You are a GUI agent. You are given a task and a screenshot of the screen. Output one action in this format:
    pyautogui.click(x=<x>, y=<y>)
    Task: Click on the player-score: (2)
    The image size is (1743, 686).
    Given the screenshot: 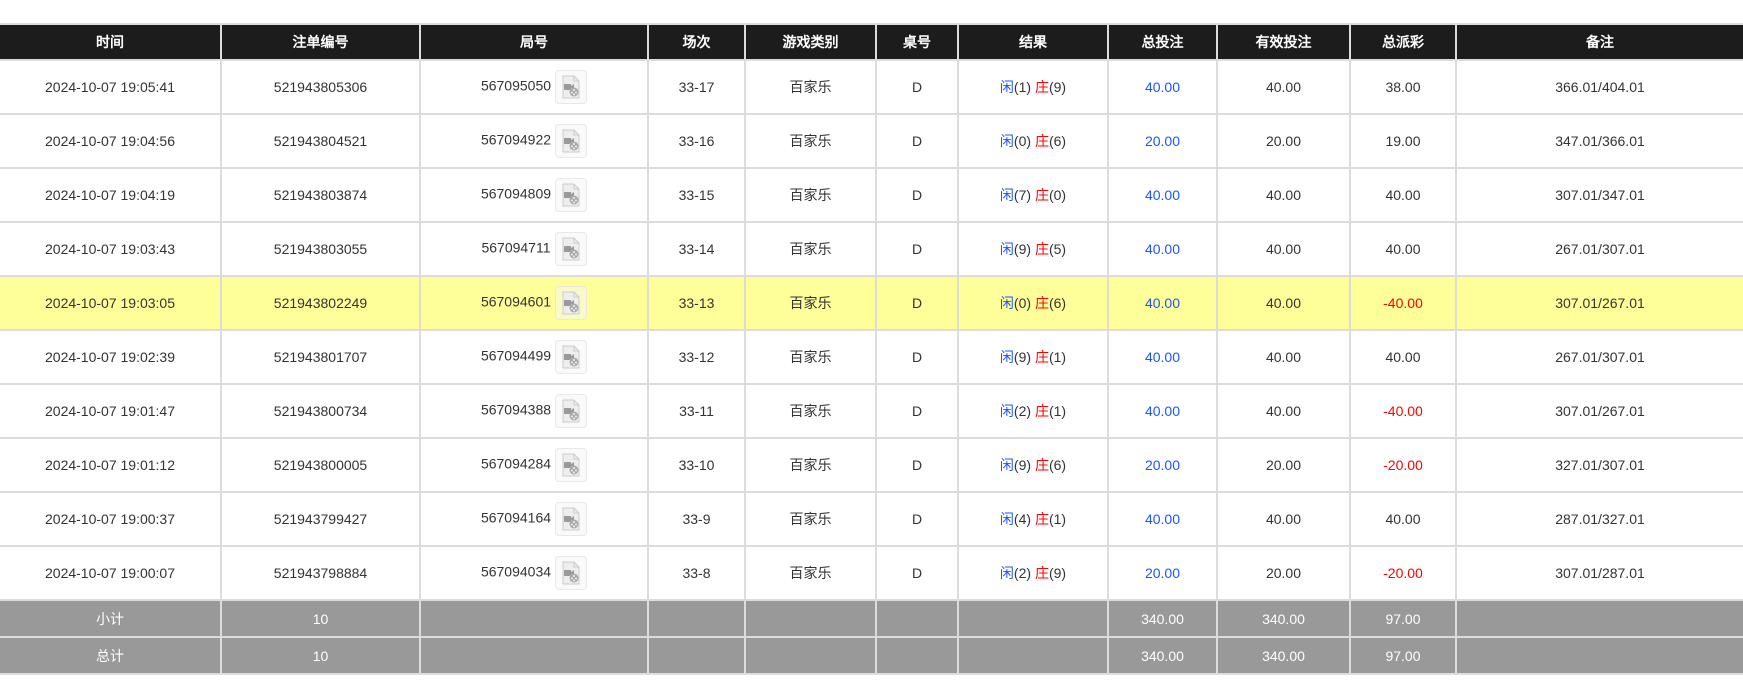 What is the action you would take?
    pyautogui.click(x=1022, y=573)
    